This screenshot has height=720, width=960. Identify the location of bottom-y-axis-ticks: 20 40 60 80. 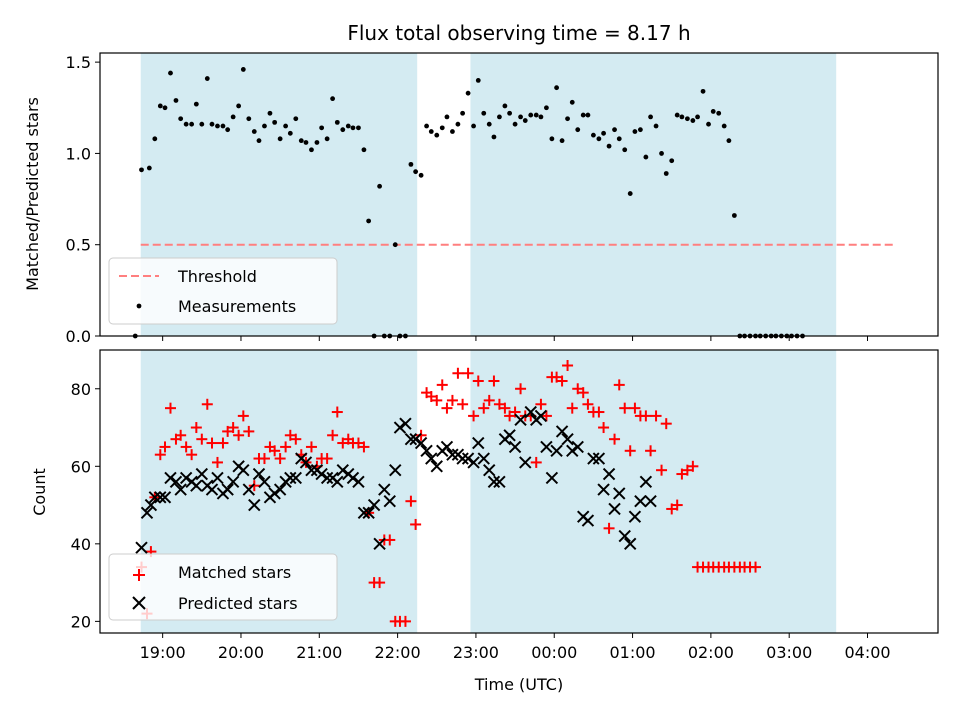
(85, 505).